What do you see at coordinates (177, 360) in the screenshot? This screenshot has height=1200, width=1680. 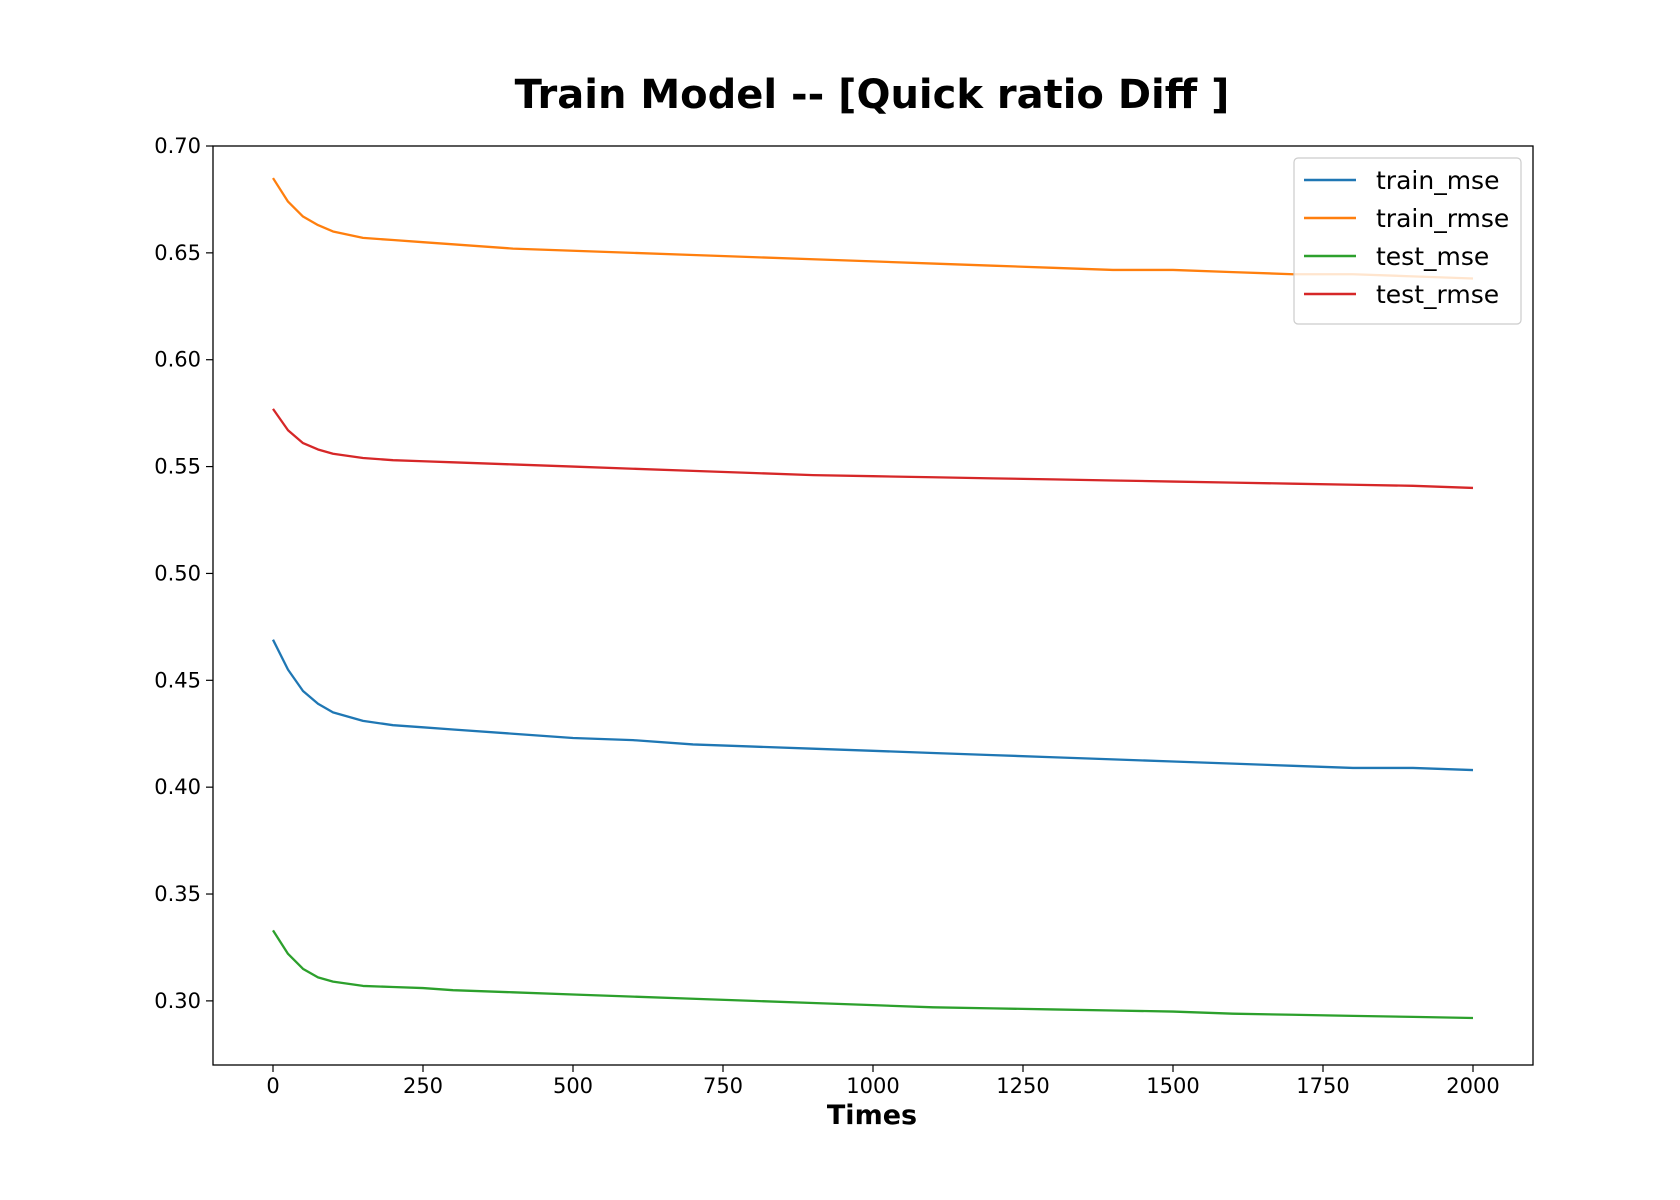 I see `y-tick-label: 0.60` at bounding box center [177, 360].